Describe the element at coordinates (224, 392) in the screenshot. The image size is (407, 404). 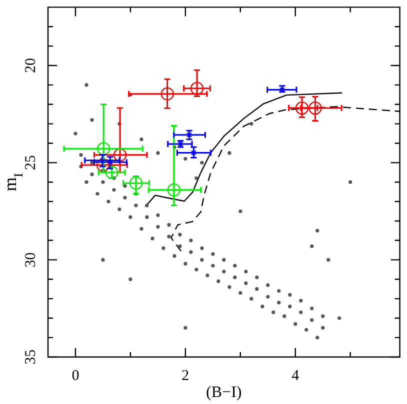
I see `x-axis-title: (B−I)` at that location.